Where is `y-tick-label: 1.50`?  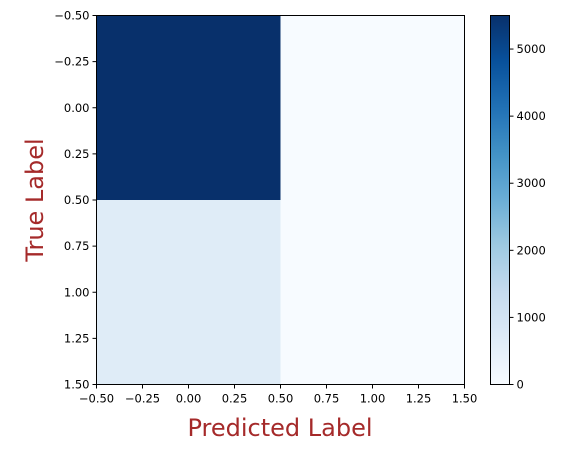 y-tick-label: 1.50 is located at coordinates (77, 385).